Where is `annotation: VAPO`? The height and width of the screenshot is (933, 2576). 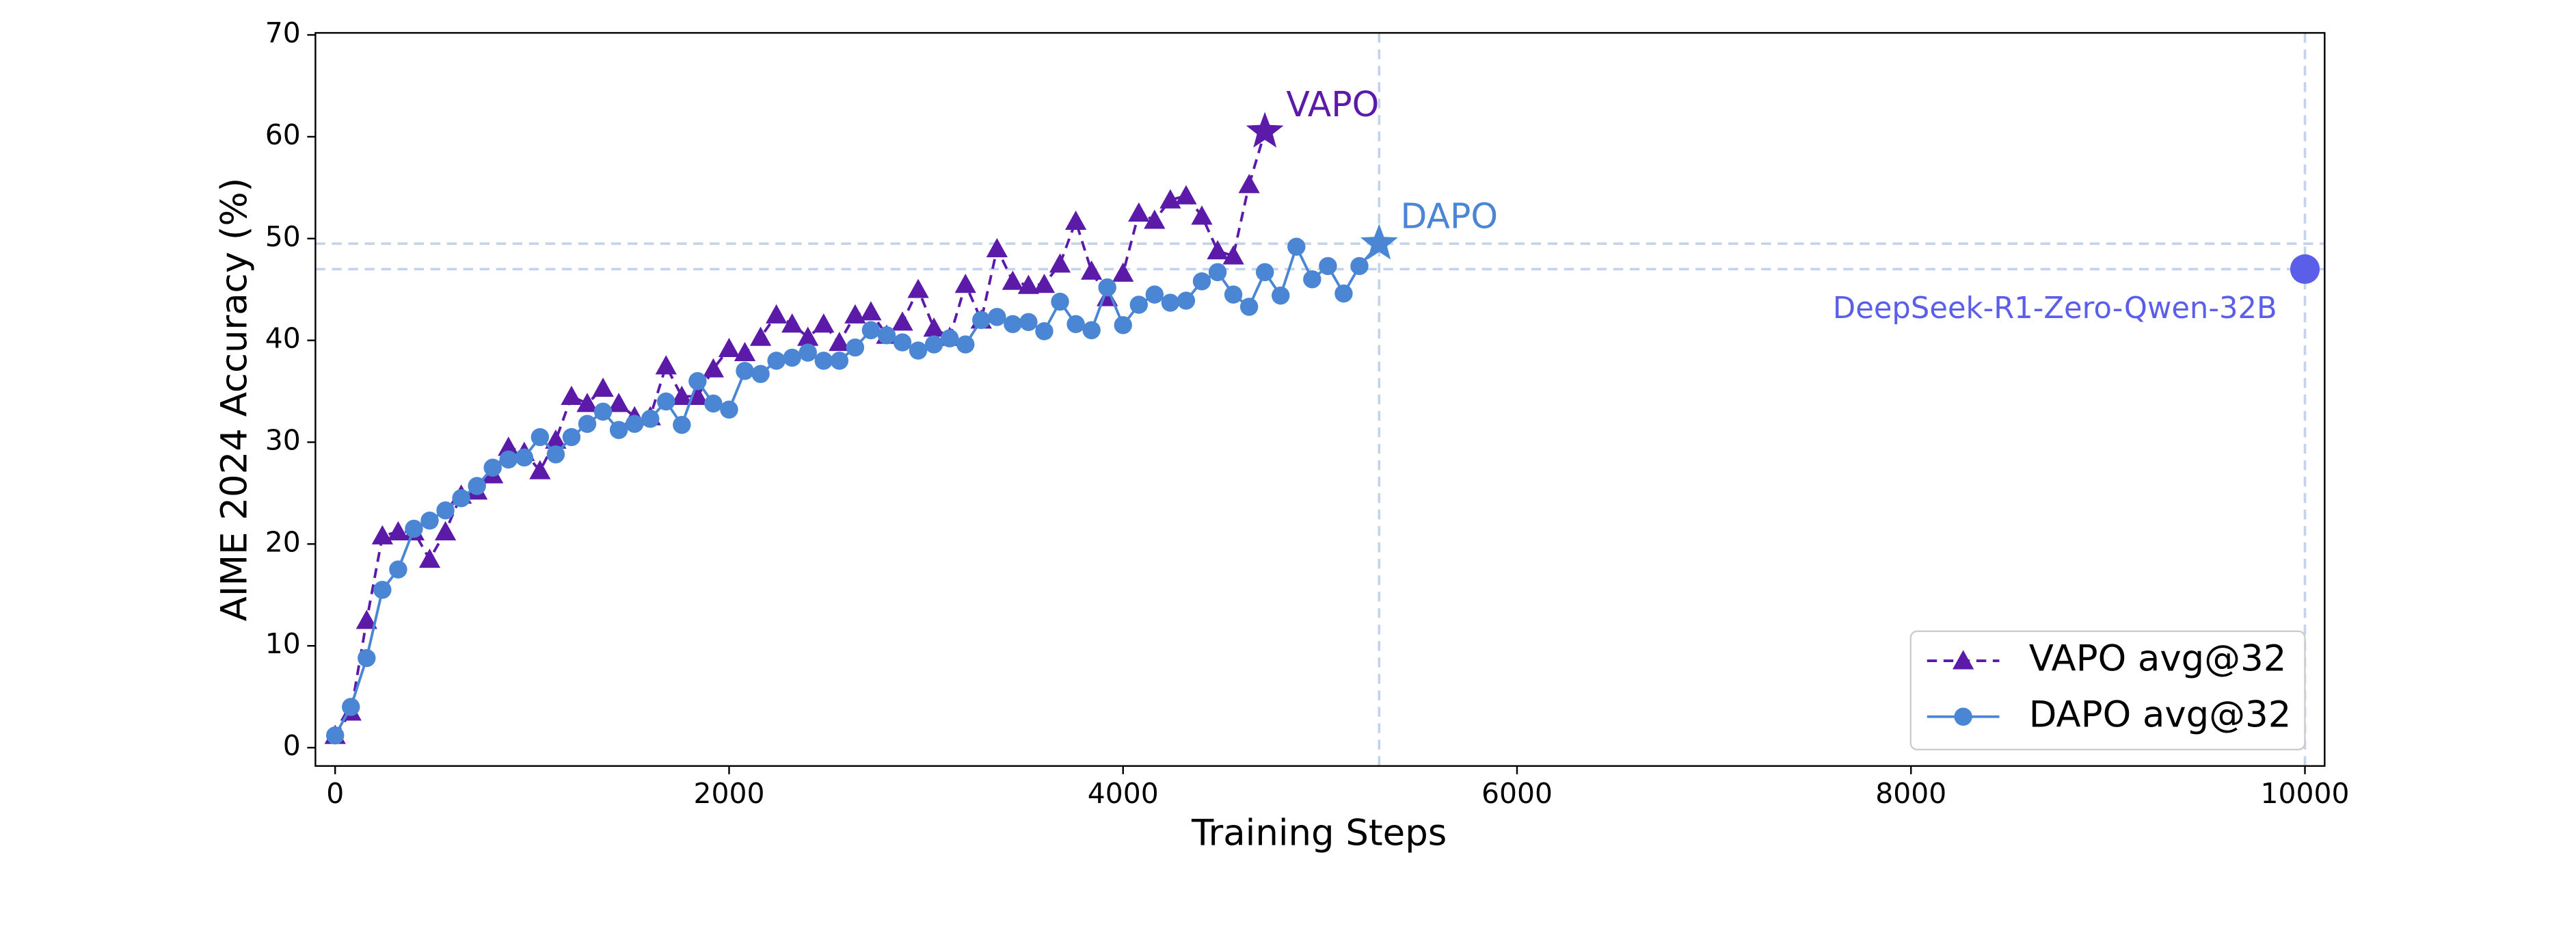 annotation: VAPO is located at coordinates (1332, 104).